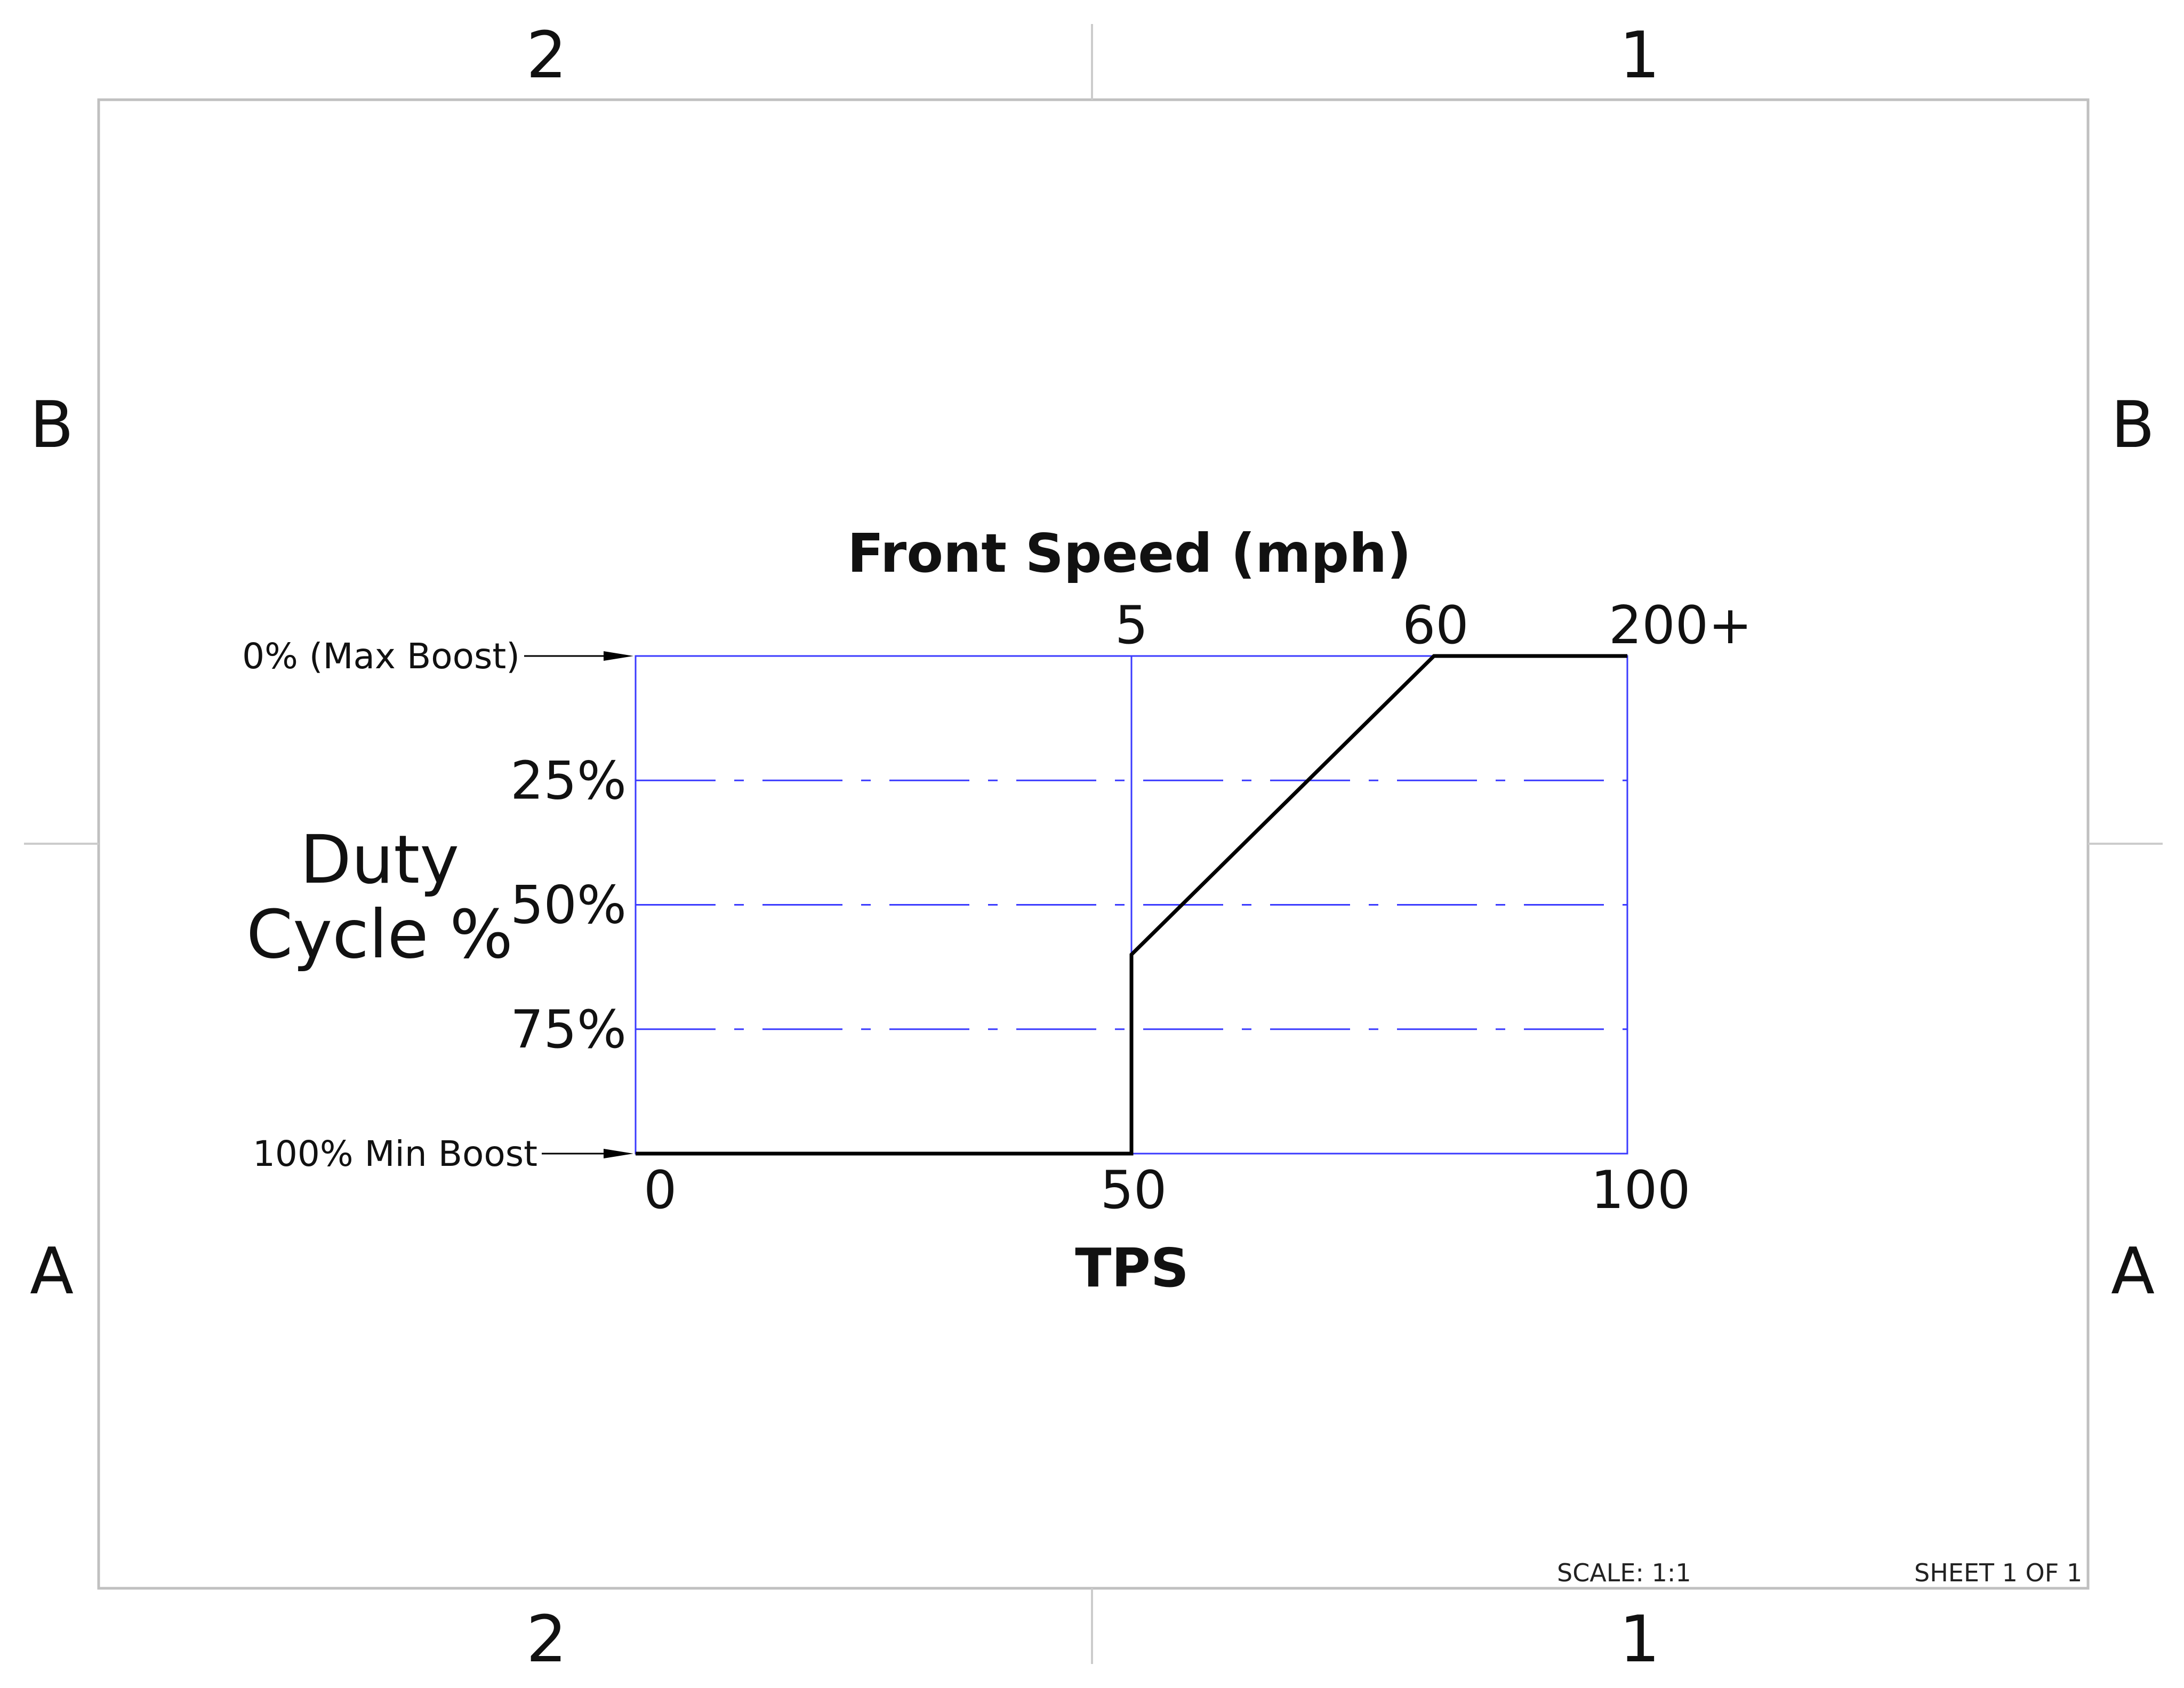 This screenshot has width=2184, height=1688. What do you see at coordinates (1624, 1572) in the screenshot?
I see `scale-label: SCALE: 1:1` at bounding box center [1624, 1572].